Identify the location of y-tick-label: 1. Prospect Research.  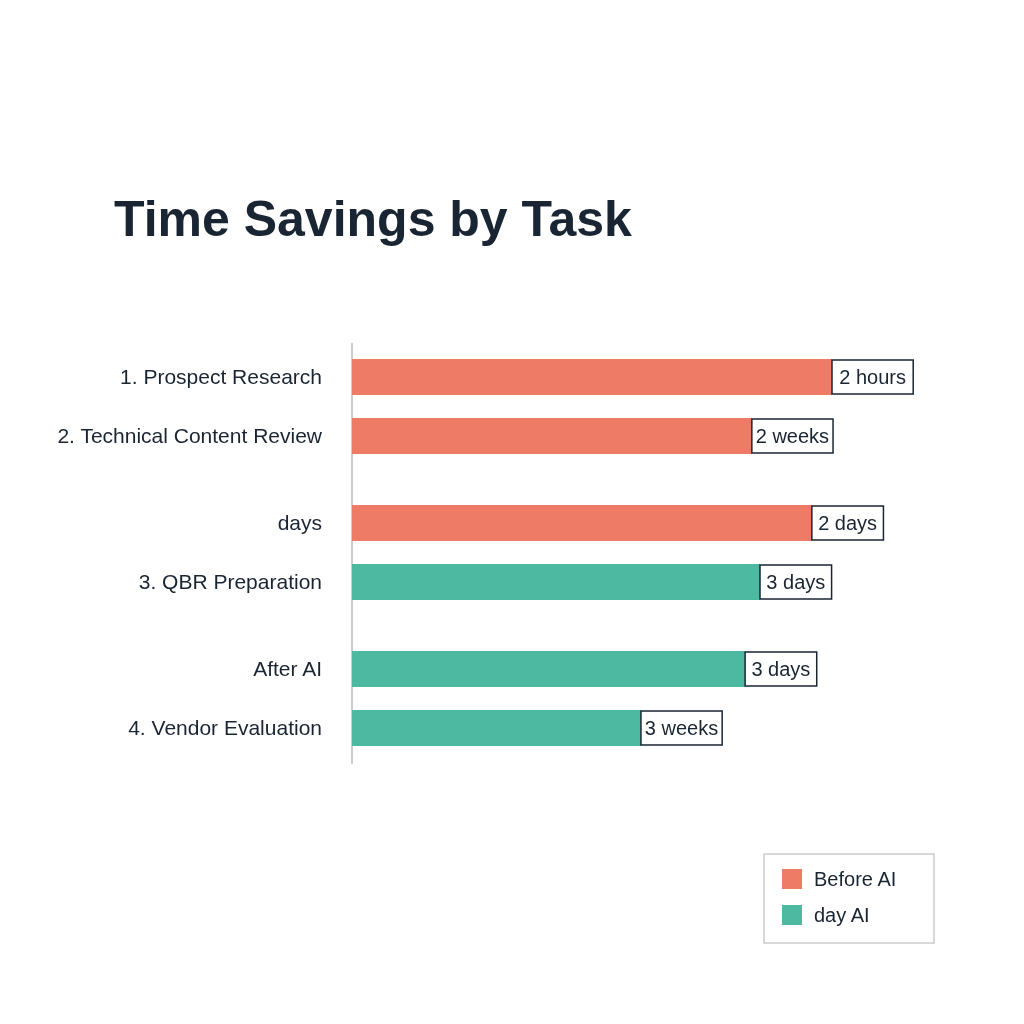
(221, 376).